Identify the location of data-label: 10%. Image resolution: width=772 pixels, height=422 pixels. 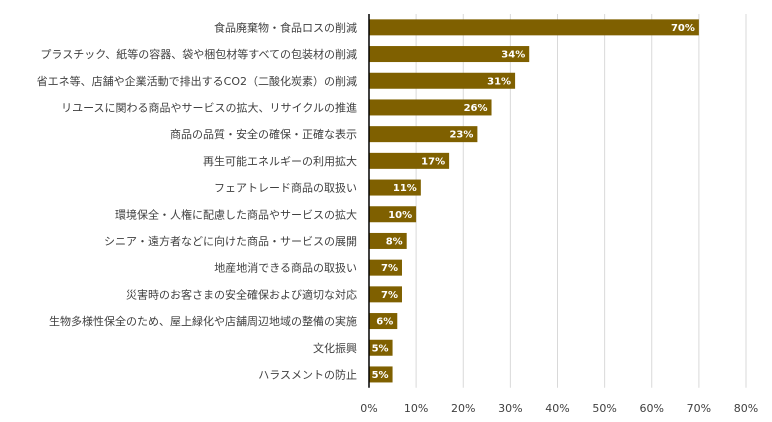
(400, 215).